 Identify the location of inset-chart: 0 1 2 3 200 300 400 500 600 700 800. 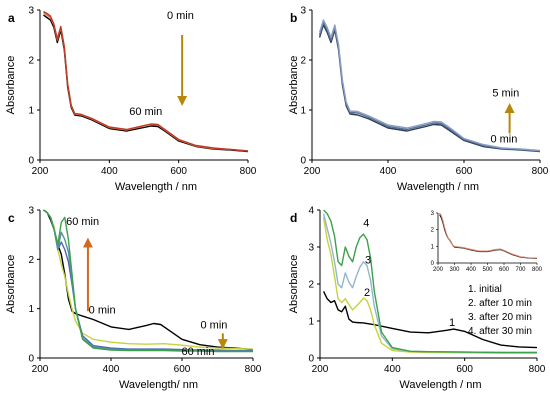
(487, 242).